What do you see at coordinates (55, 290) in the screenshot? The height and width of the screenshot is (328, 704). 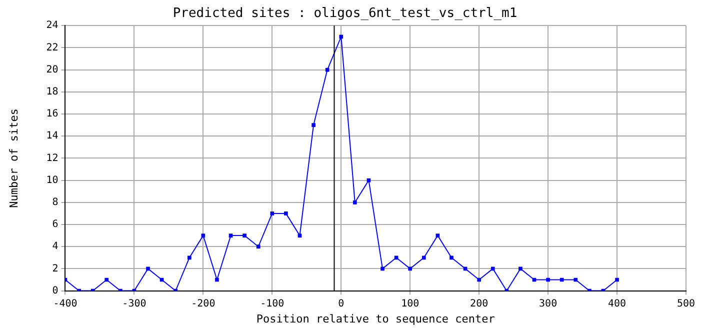 I see `y-tick-label: 0` at bounding box center [55, 290].